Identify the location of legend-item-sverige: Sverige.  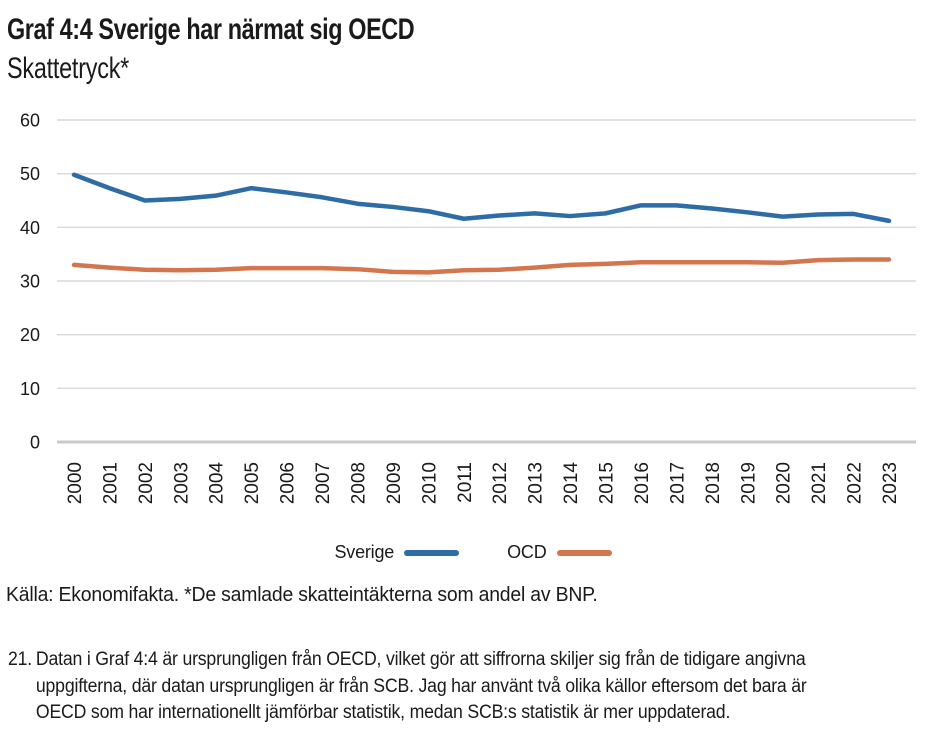
(397, 552).